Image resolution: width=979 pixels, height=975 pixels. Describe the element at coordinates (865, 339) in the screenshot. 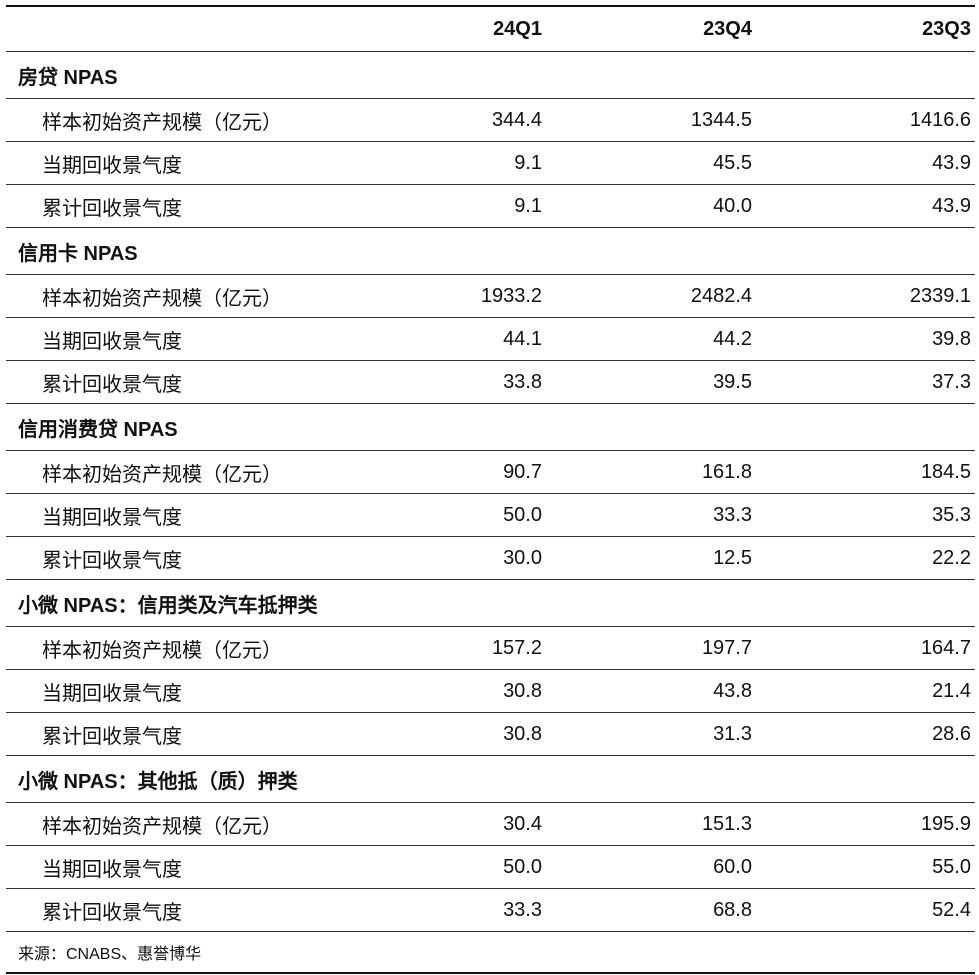

I see `cell-value: 39.8` at that location.